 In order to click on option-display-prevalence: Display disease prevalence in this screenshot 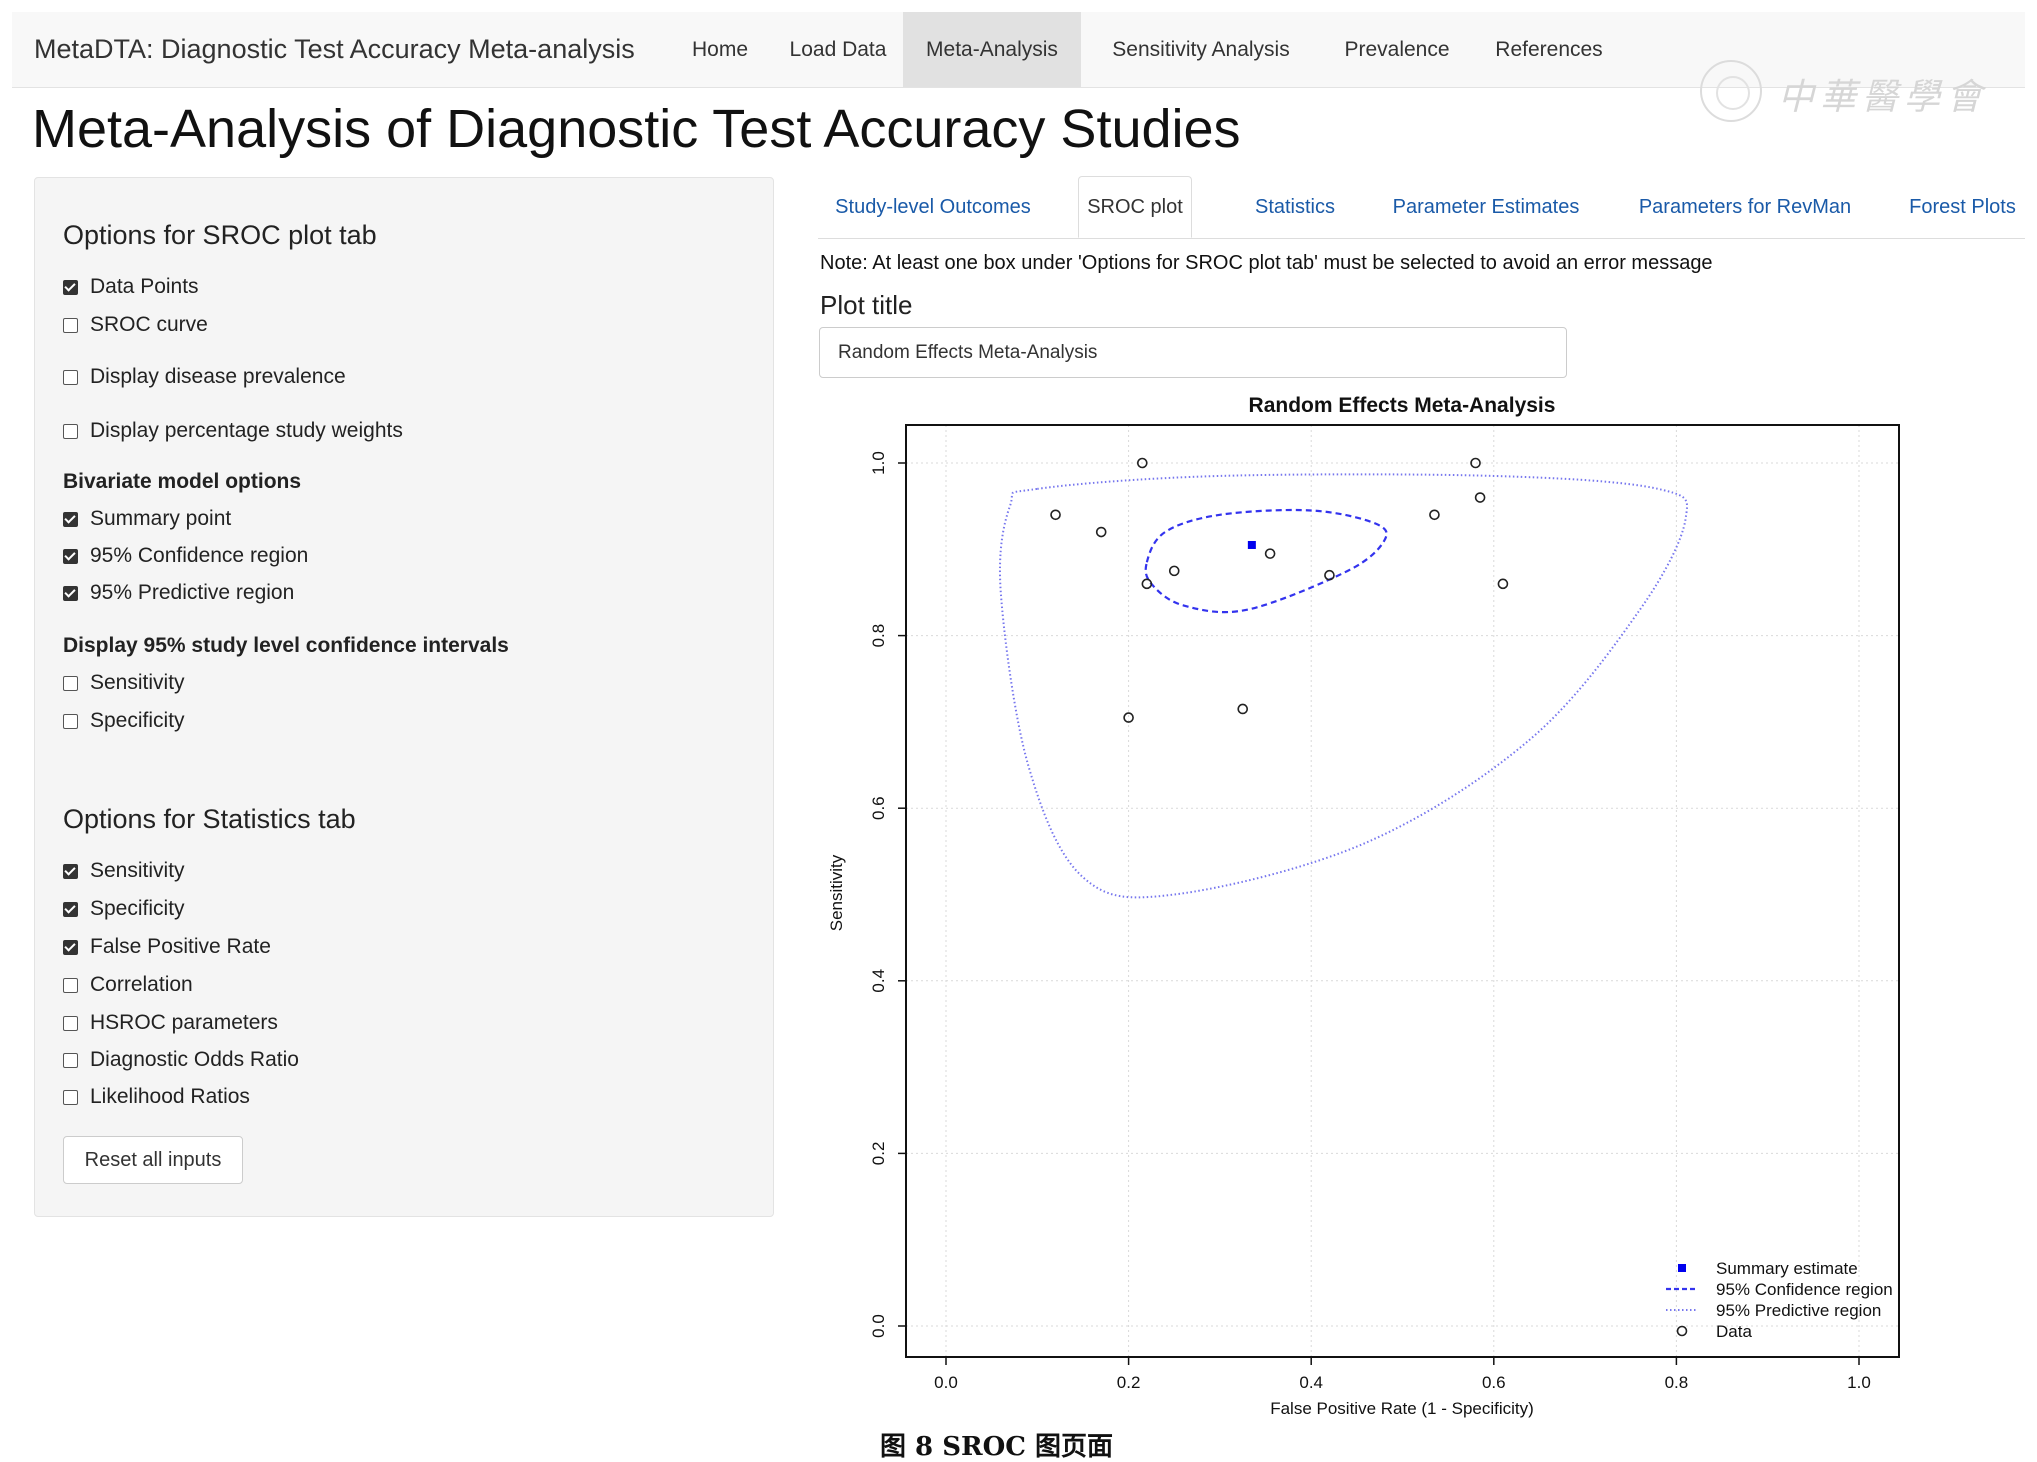, I will do `click(204, 377)`.